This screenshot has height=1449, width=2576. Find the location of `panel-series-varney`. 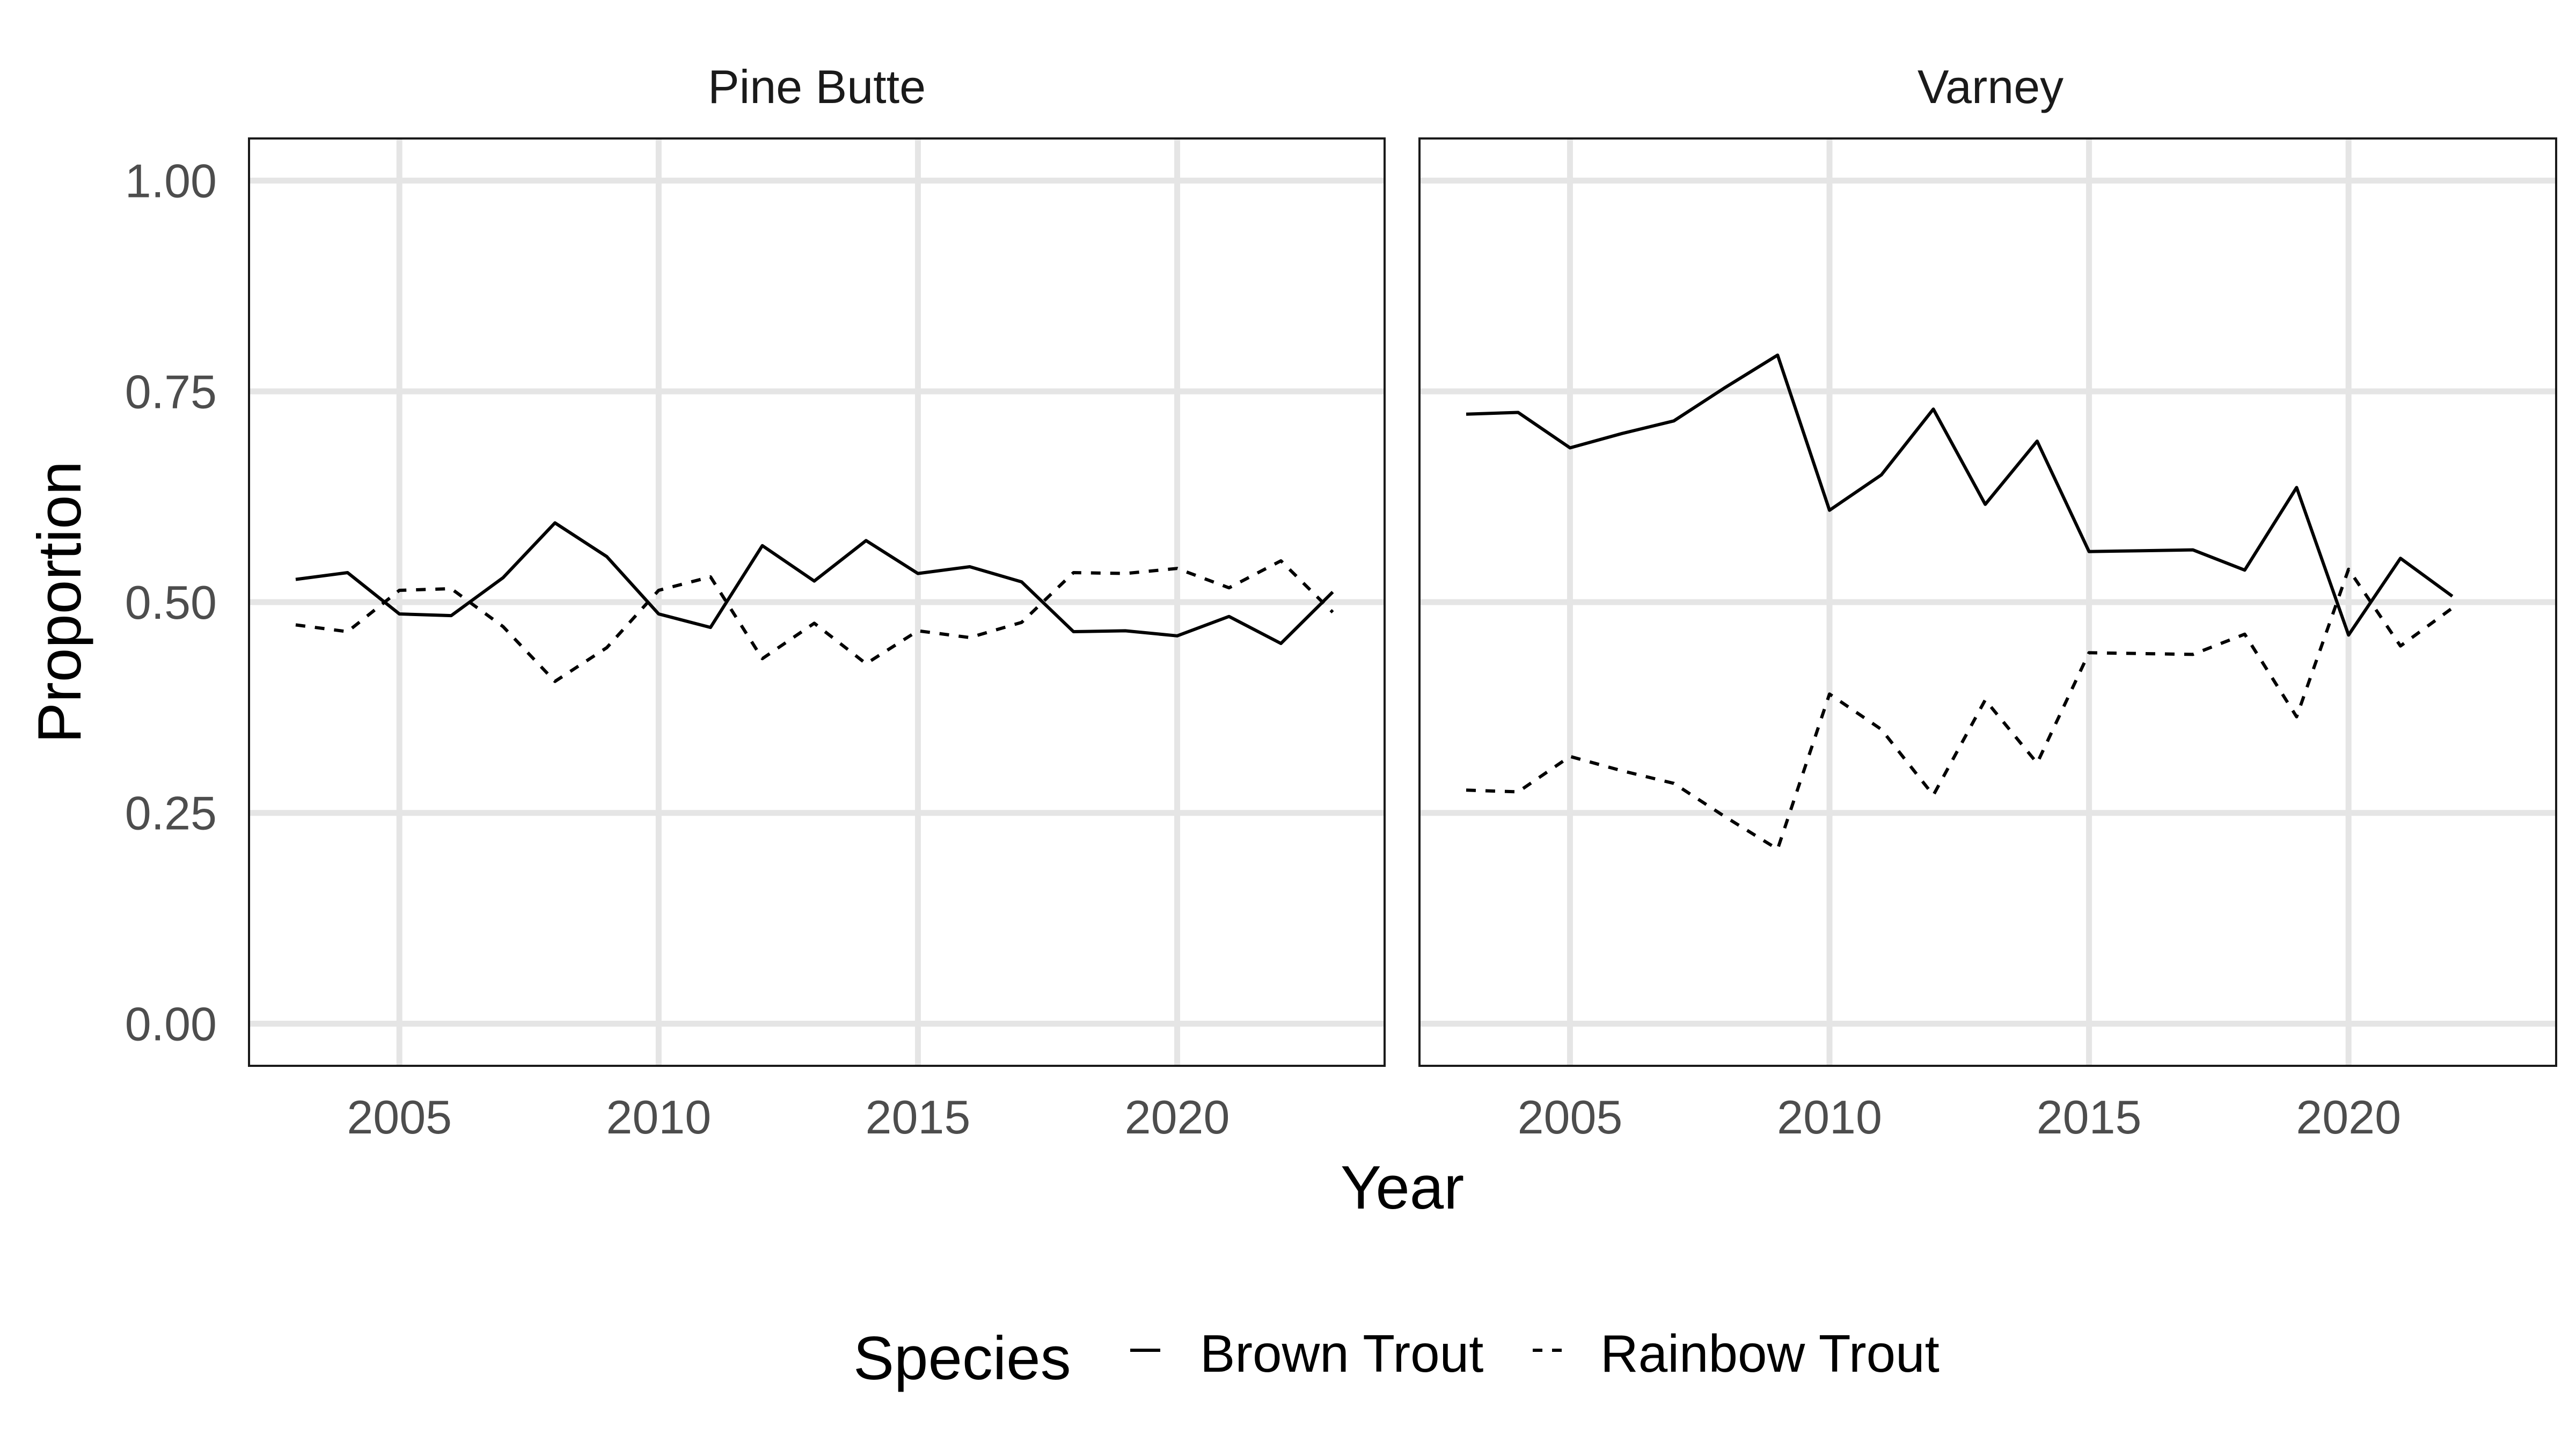

panel-series-varney is located at coordinates (1960, 602).